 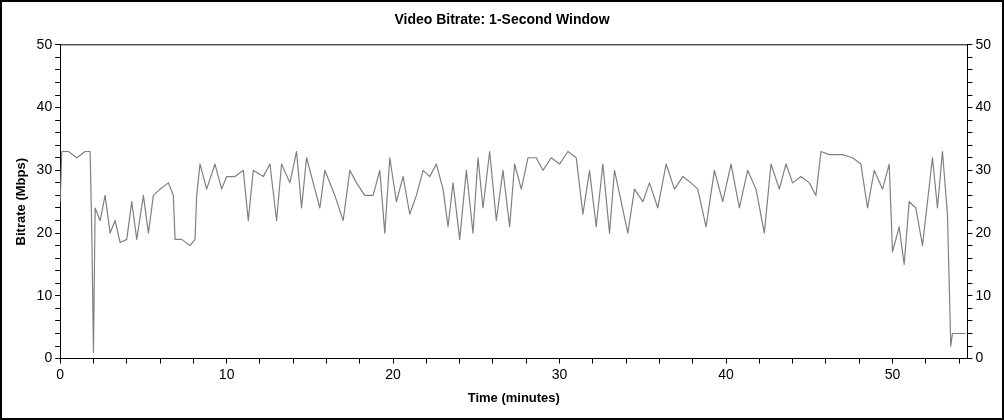 What do you see at coordinates (44, 294) in the screenshot?
I see `y-tick-label: 10` at bounding box center [44, 294].